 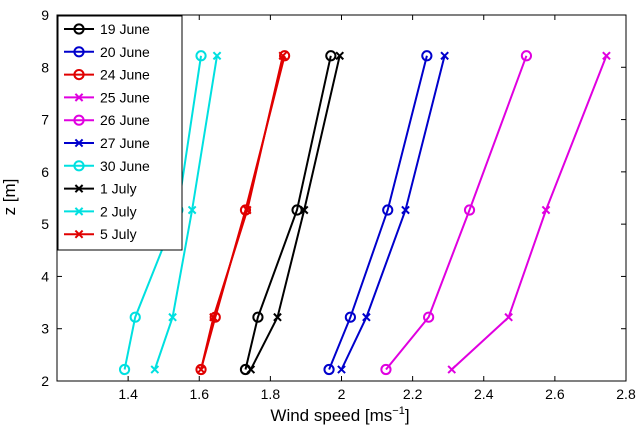 What do you see at coordinates (107, 120) in the screenshot?
I see `legend-entry: 26 June` at bounding box center [107, 120].